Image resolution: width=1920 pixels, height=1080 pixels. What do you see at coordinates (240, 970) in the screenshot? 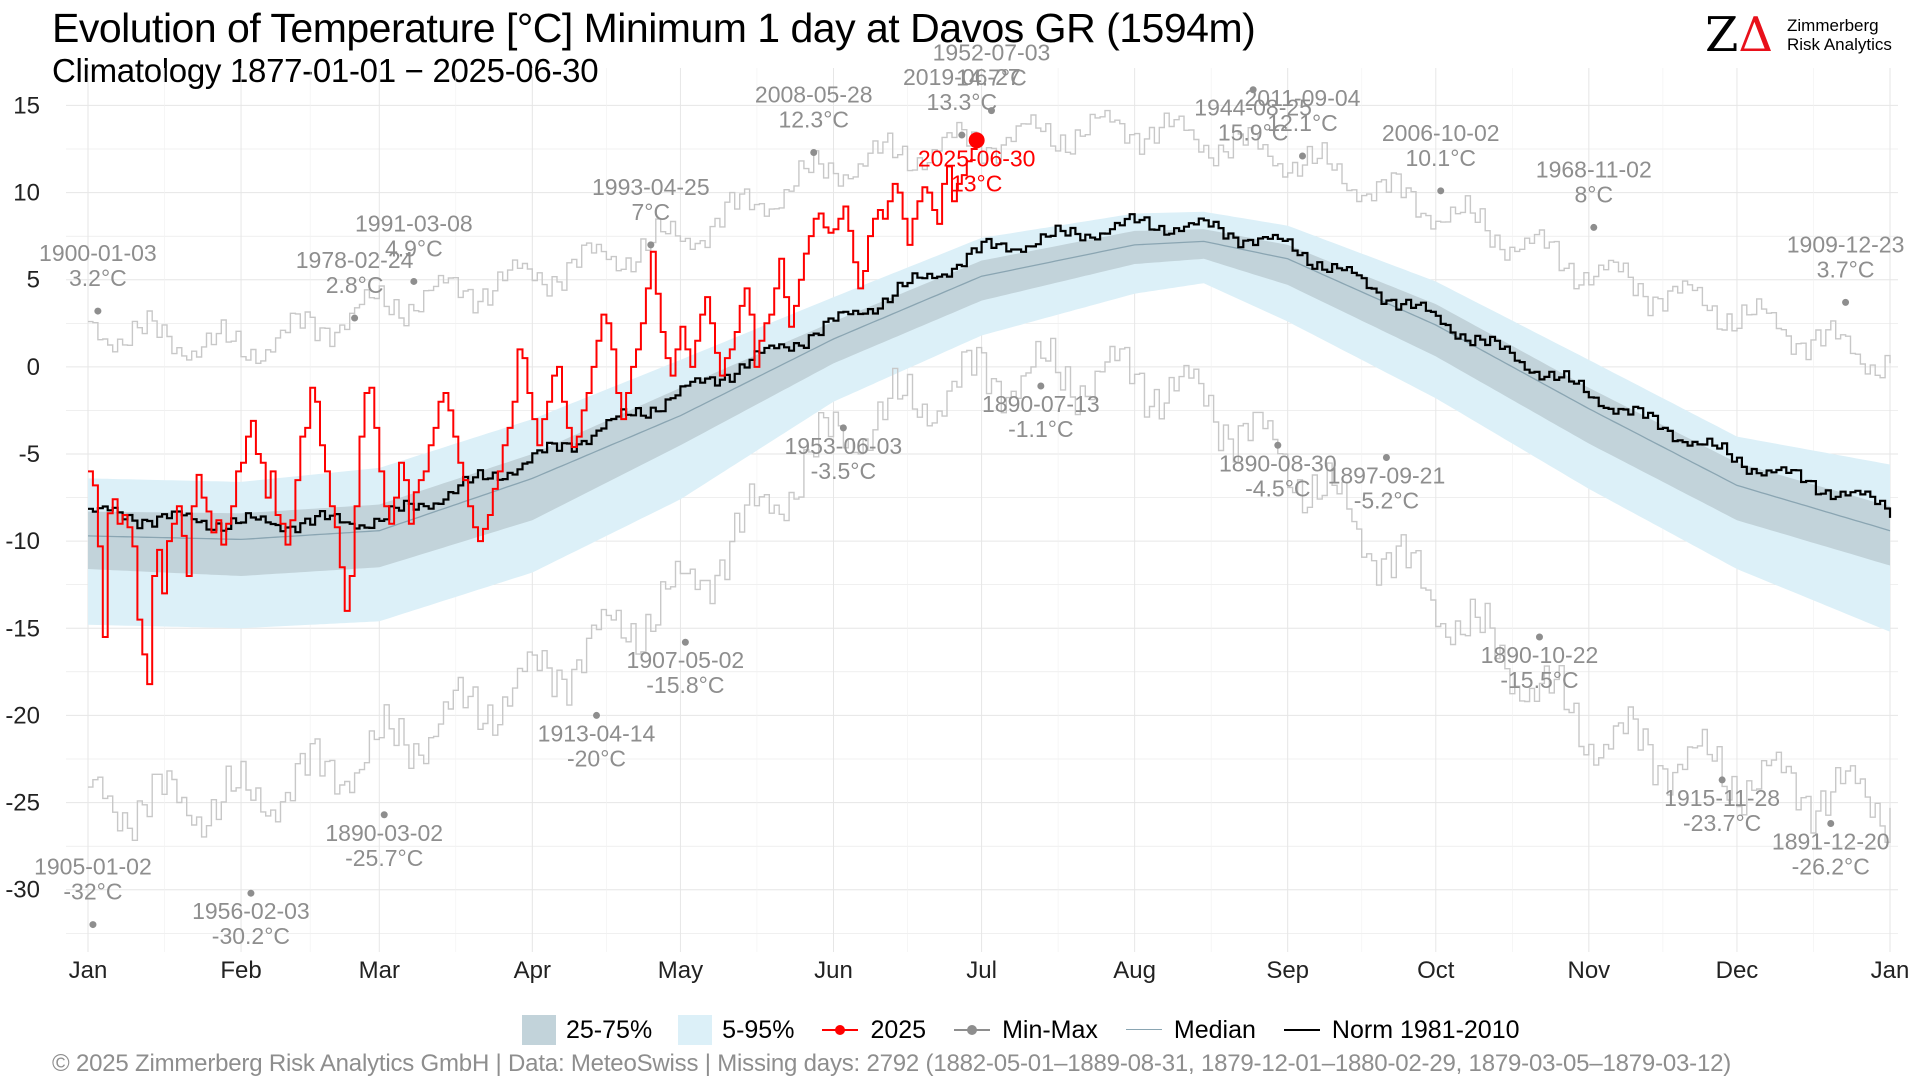
I see `x-tick-label: Feb` at bounding box center [240, 970].